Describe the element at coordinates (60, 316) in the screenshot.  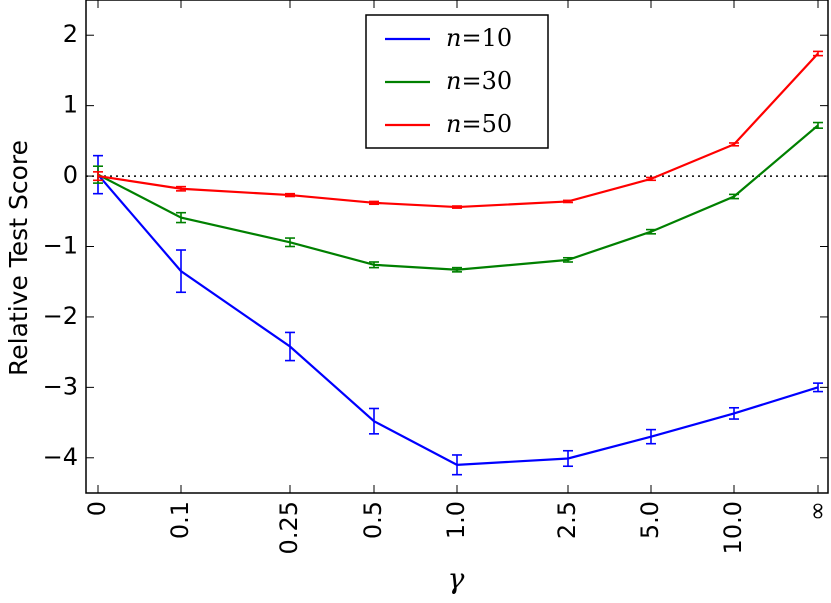
I see `y-tick-label: −2` at that location.